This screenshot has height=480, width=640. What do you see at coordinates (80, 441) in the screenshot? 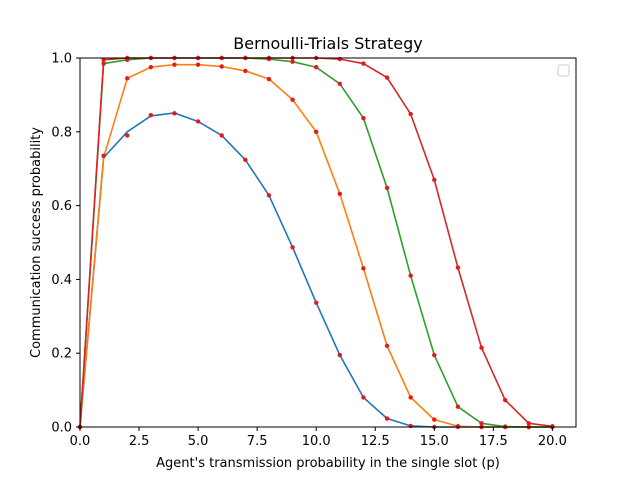
I see `x-tick-label: 0.0` at bounding box center [80, 441].